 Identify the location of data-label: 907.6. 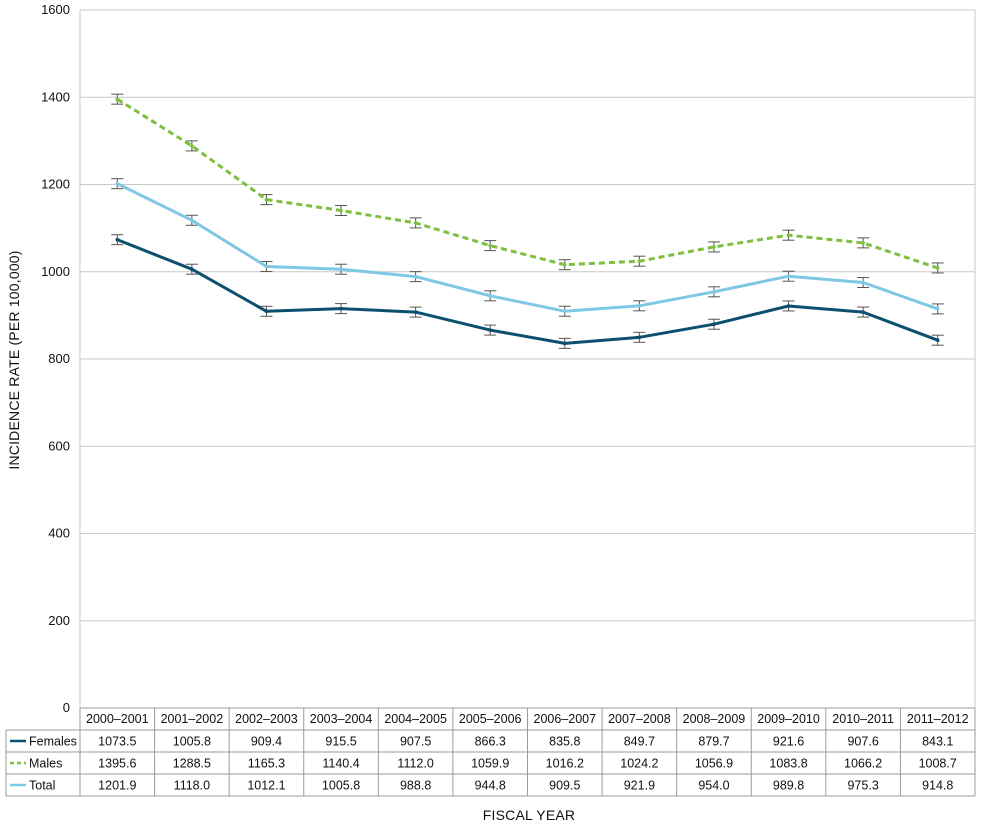
(862, 742).